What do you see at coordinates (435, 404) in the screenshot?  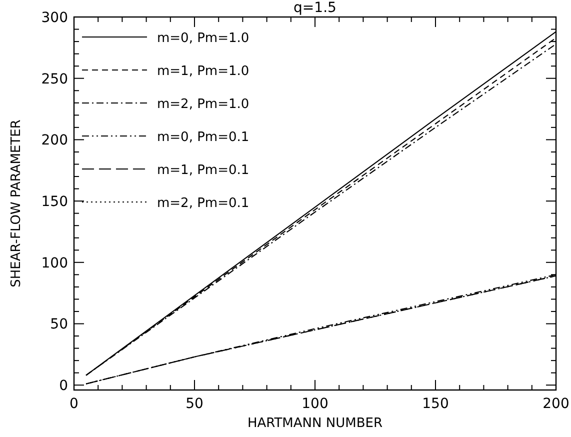 I see `x-tick-label: 150` at bounding box center [435, 404].